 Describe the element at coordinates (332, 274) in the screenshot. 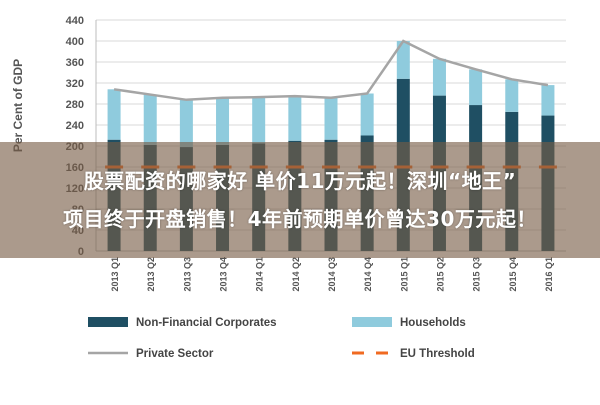

I see `x-tick-label: 2014 Q3` at that location.